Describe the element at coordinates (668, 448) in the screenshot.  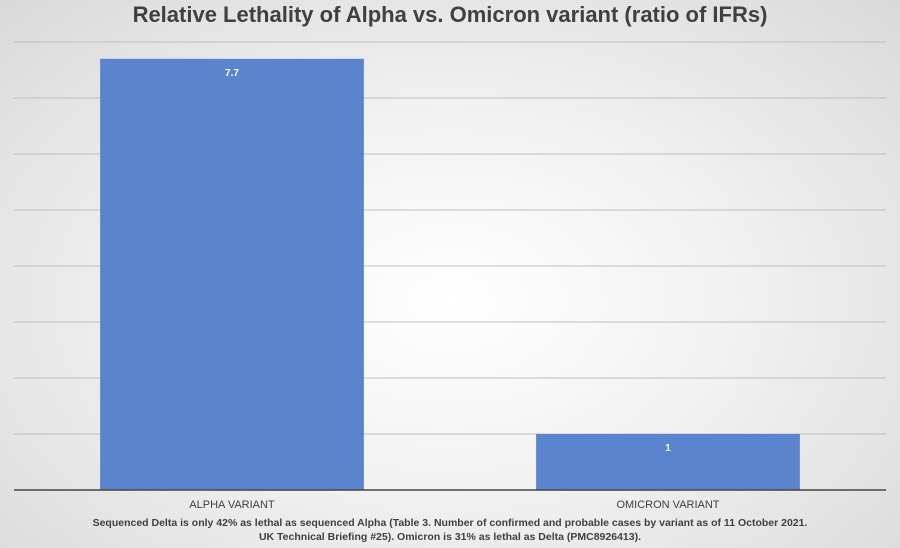
I see `data-label-2: 1` at that location.